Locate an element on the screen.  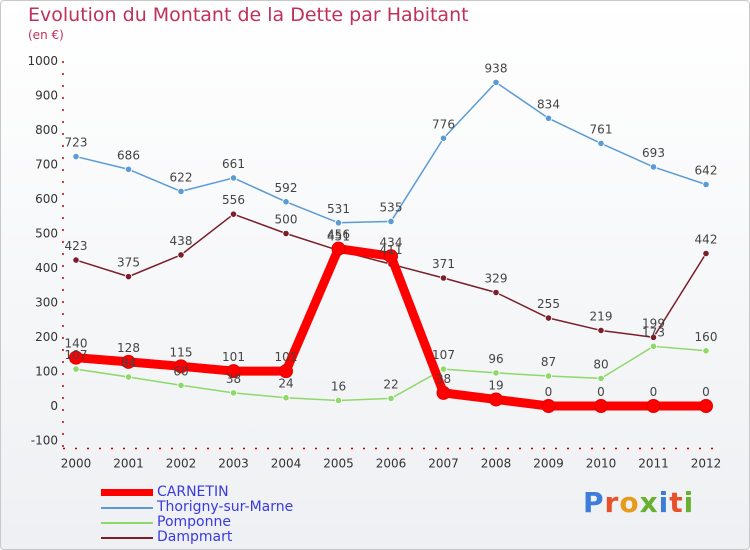
y-tick-label: -100 is located at coordinates (44, 441).